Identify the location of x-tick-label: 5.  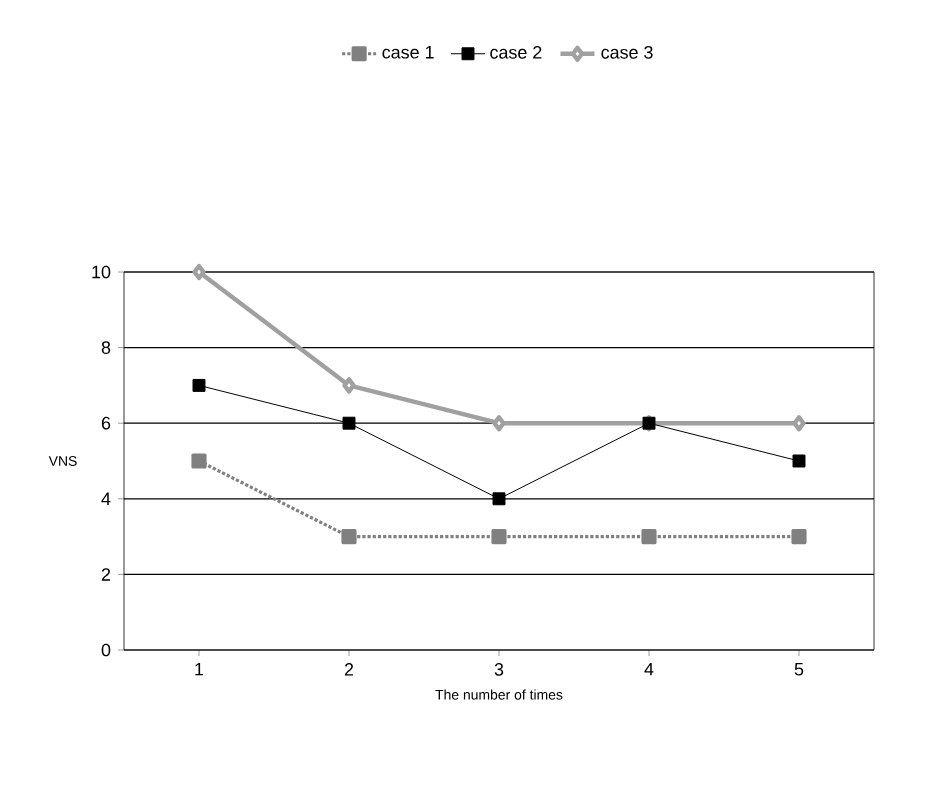
(799, 669).